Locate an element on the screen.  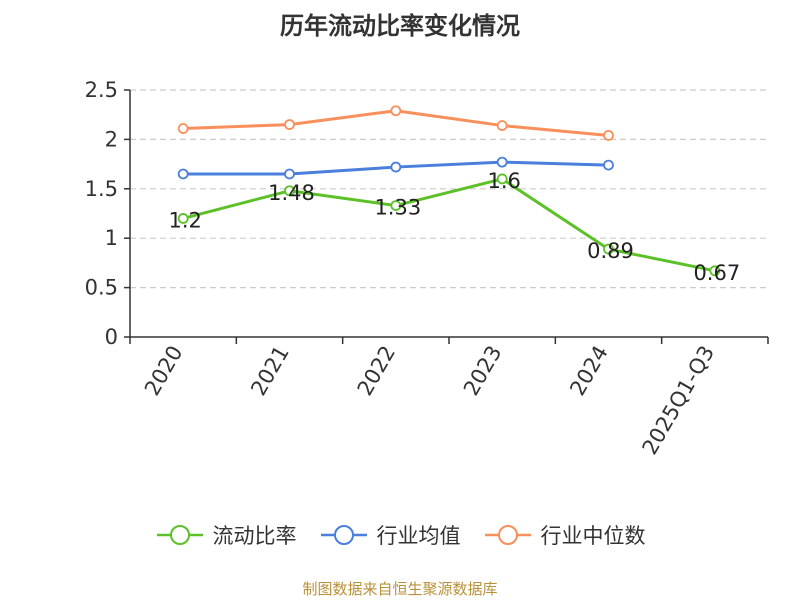
chart-title: 历年流动比率变化情况 is located at coordinates (400, 26).